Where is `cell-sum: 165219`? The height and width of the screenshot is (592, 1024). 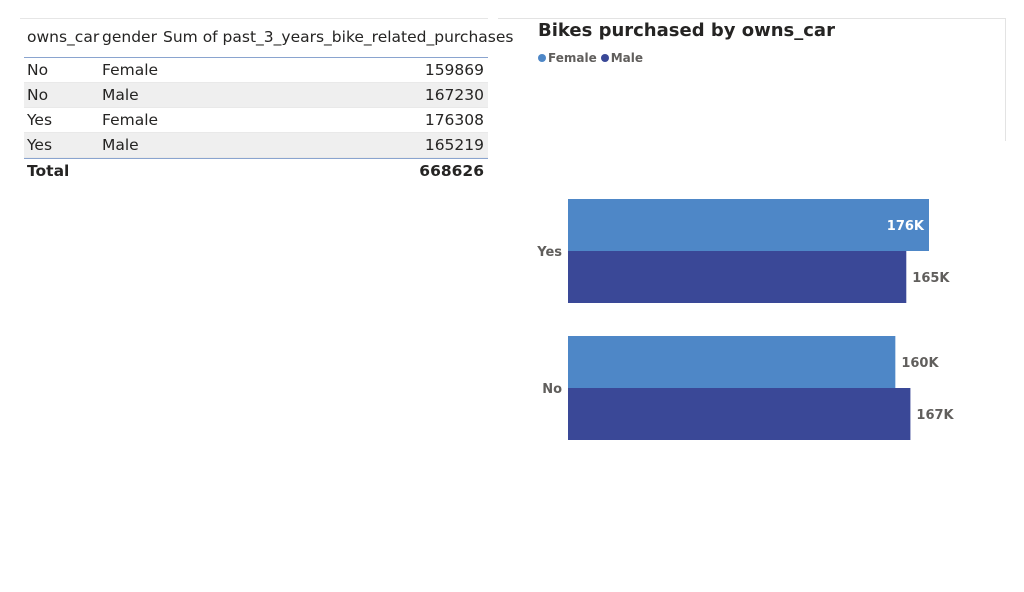
cell-sum: 165219 is located at coordinates (454, 145).